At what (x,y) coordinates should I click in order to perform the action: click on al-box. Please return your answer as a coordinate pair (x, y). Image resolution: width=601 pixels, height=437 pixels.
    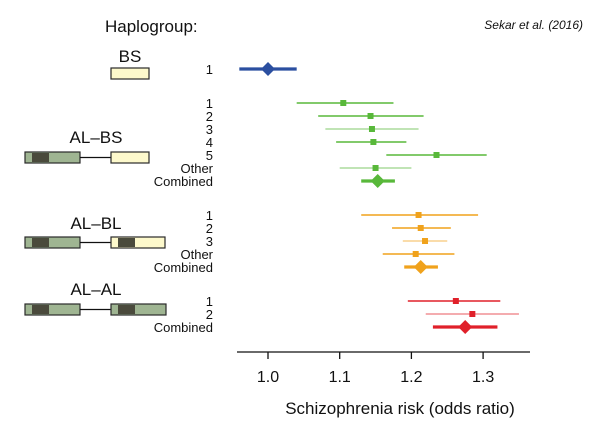
    Looking at the image, I should click on (138, 309).